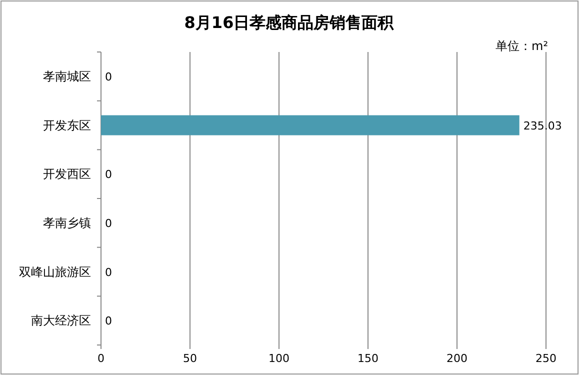 The width and height of the screenshot is (579, 375). What do you see at coordinates (546, 358) in the screenshot?
I see `x-tick-label: 250` at bounding box center [546, 358].